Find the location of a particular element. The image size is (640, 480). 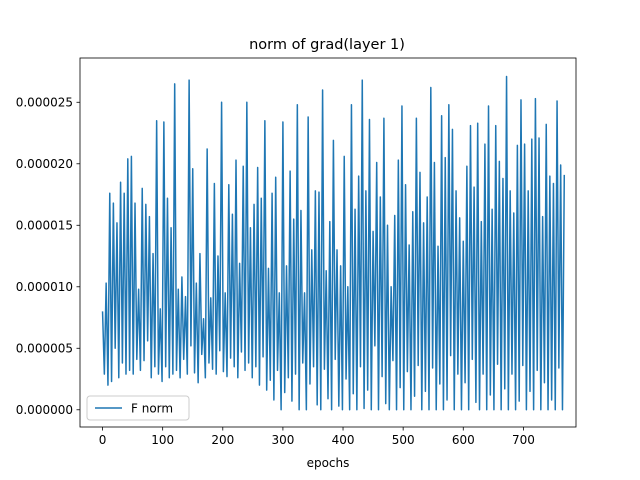

x-axis-label: epochs is located at coordinates (328, 463).